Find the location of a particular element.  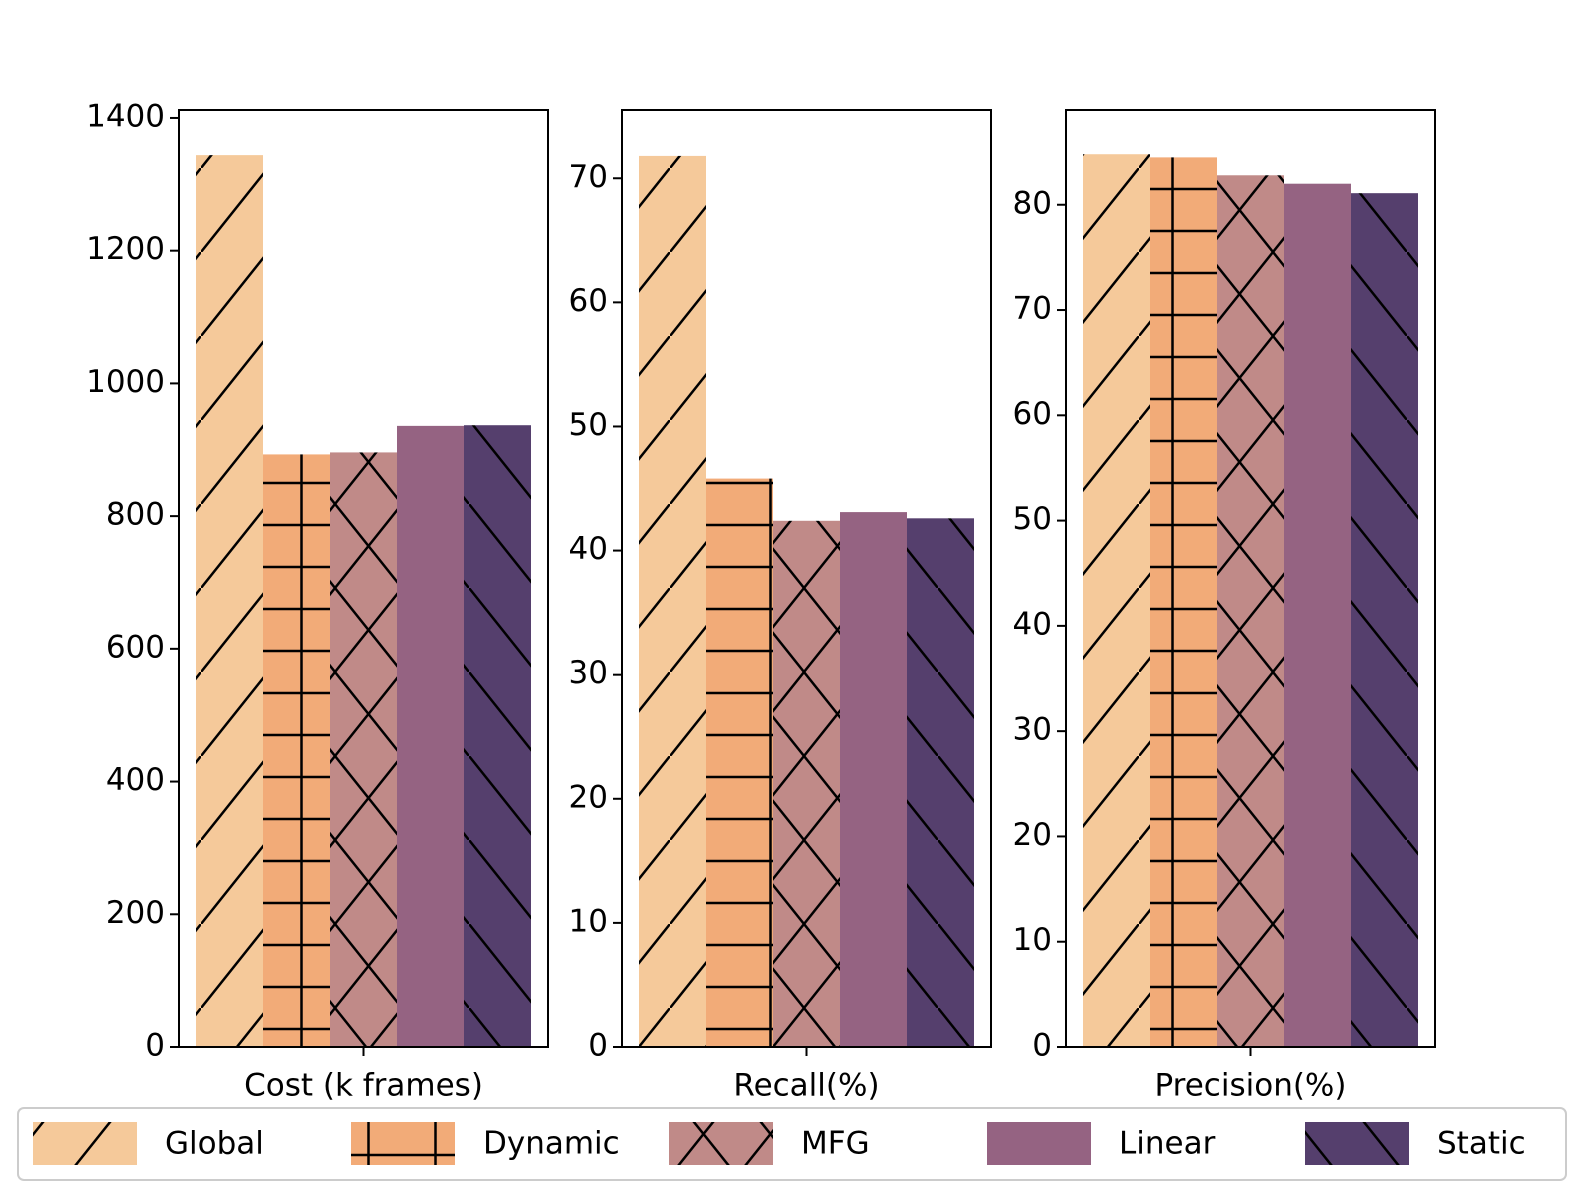

y-tick-label: 1000 is located at coordinates (125, 382).